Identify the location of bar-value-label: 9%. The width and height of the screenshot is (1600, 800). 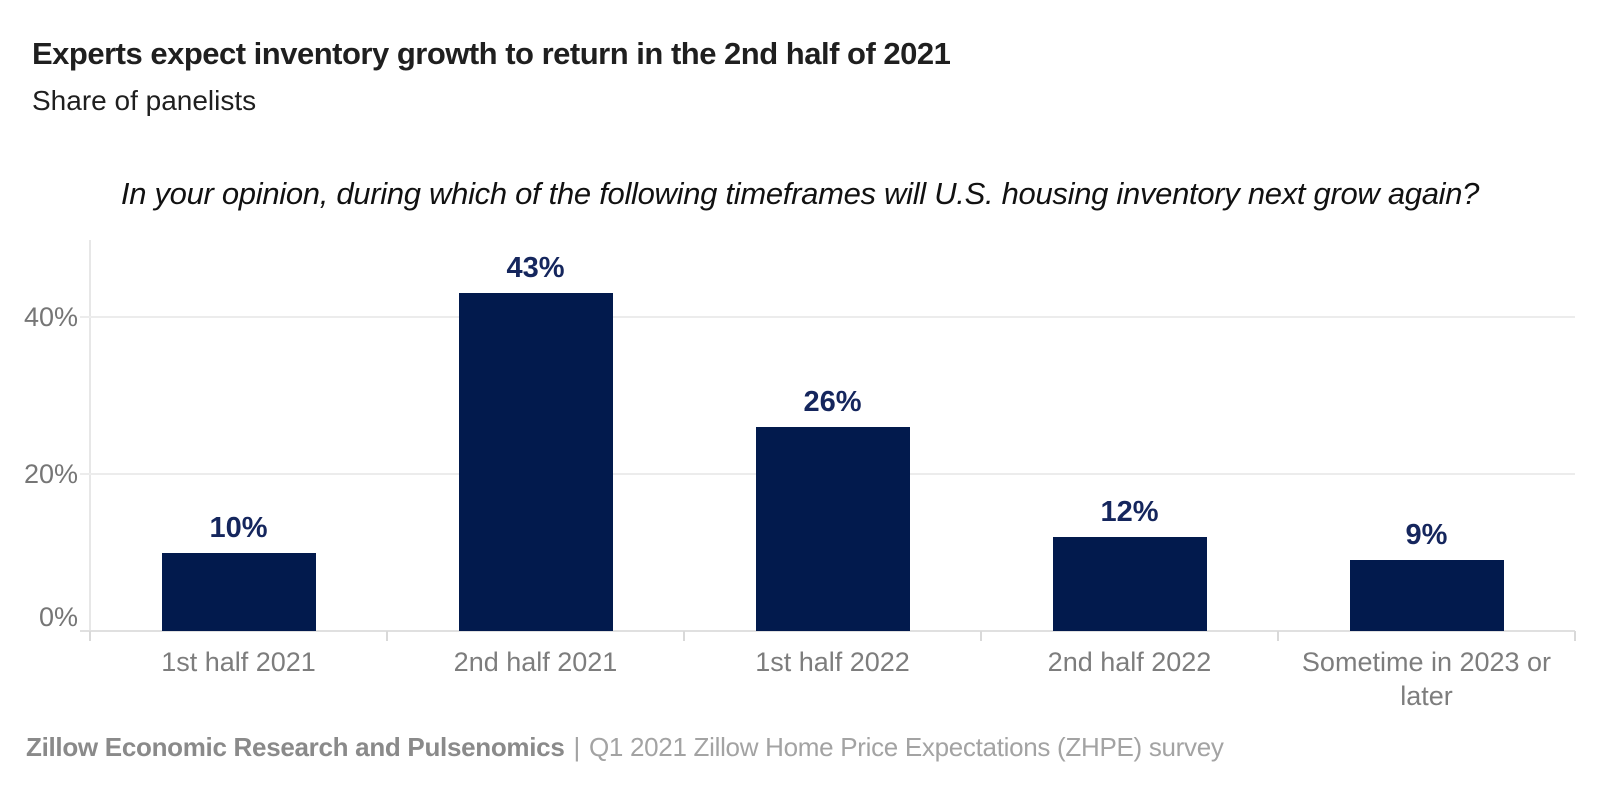
(1426, 535).